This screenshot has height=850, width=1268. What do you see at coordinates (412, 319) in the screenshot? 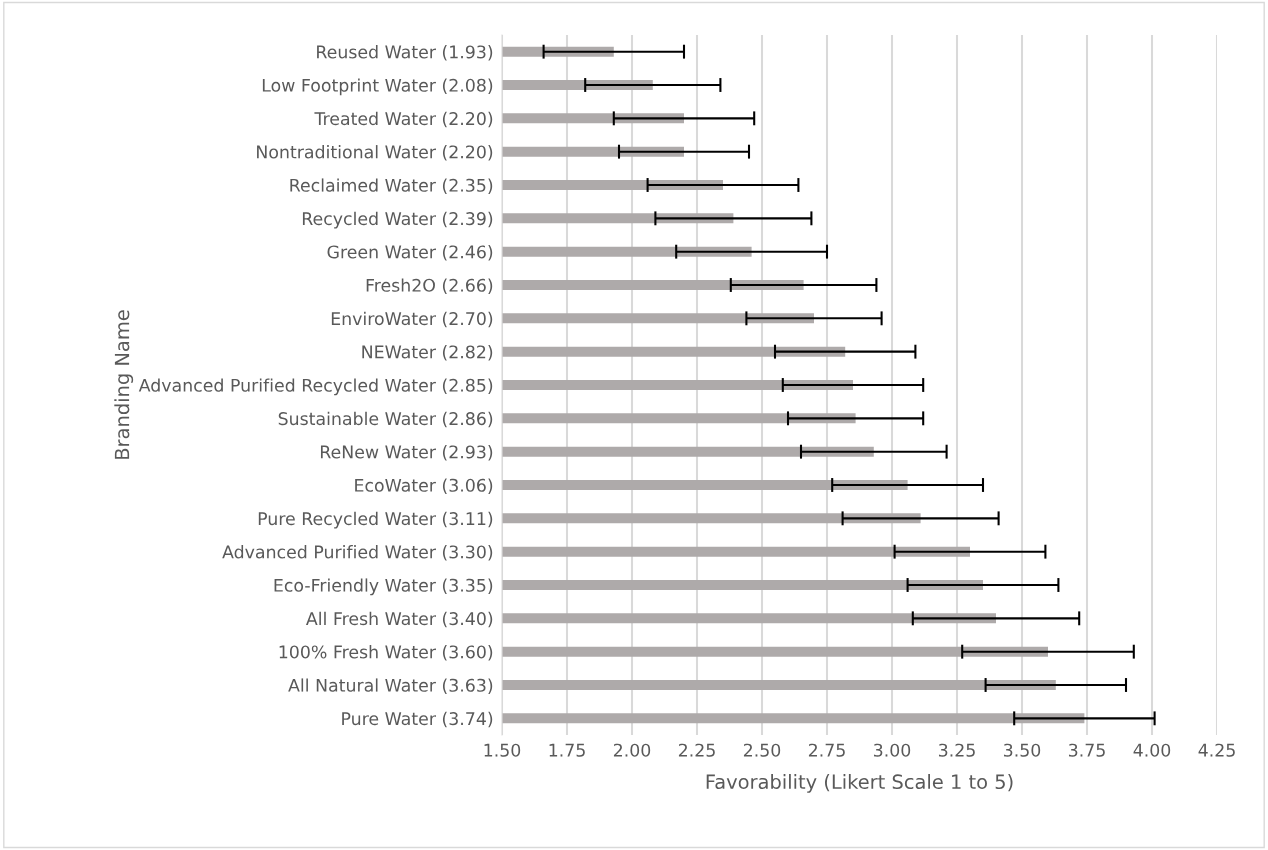
I see `y-tick-label: EnviroWater (2.70)` at bounding box center [412, 319].